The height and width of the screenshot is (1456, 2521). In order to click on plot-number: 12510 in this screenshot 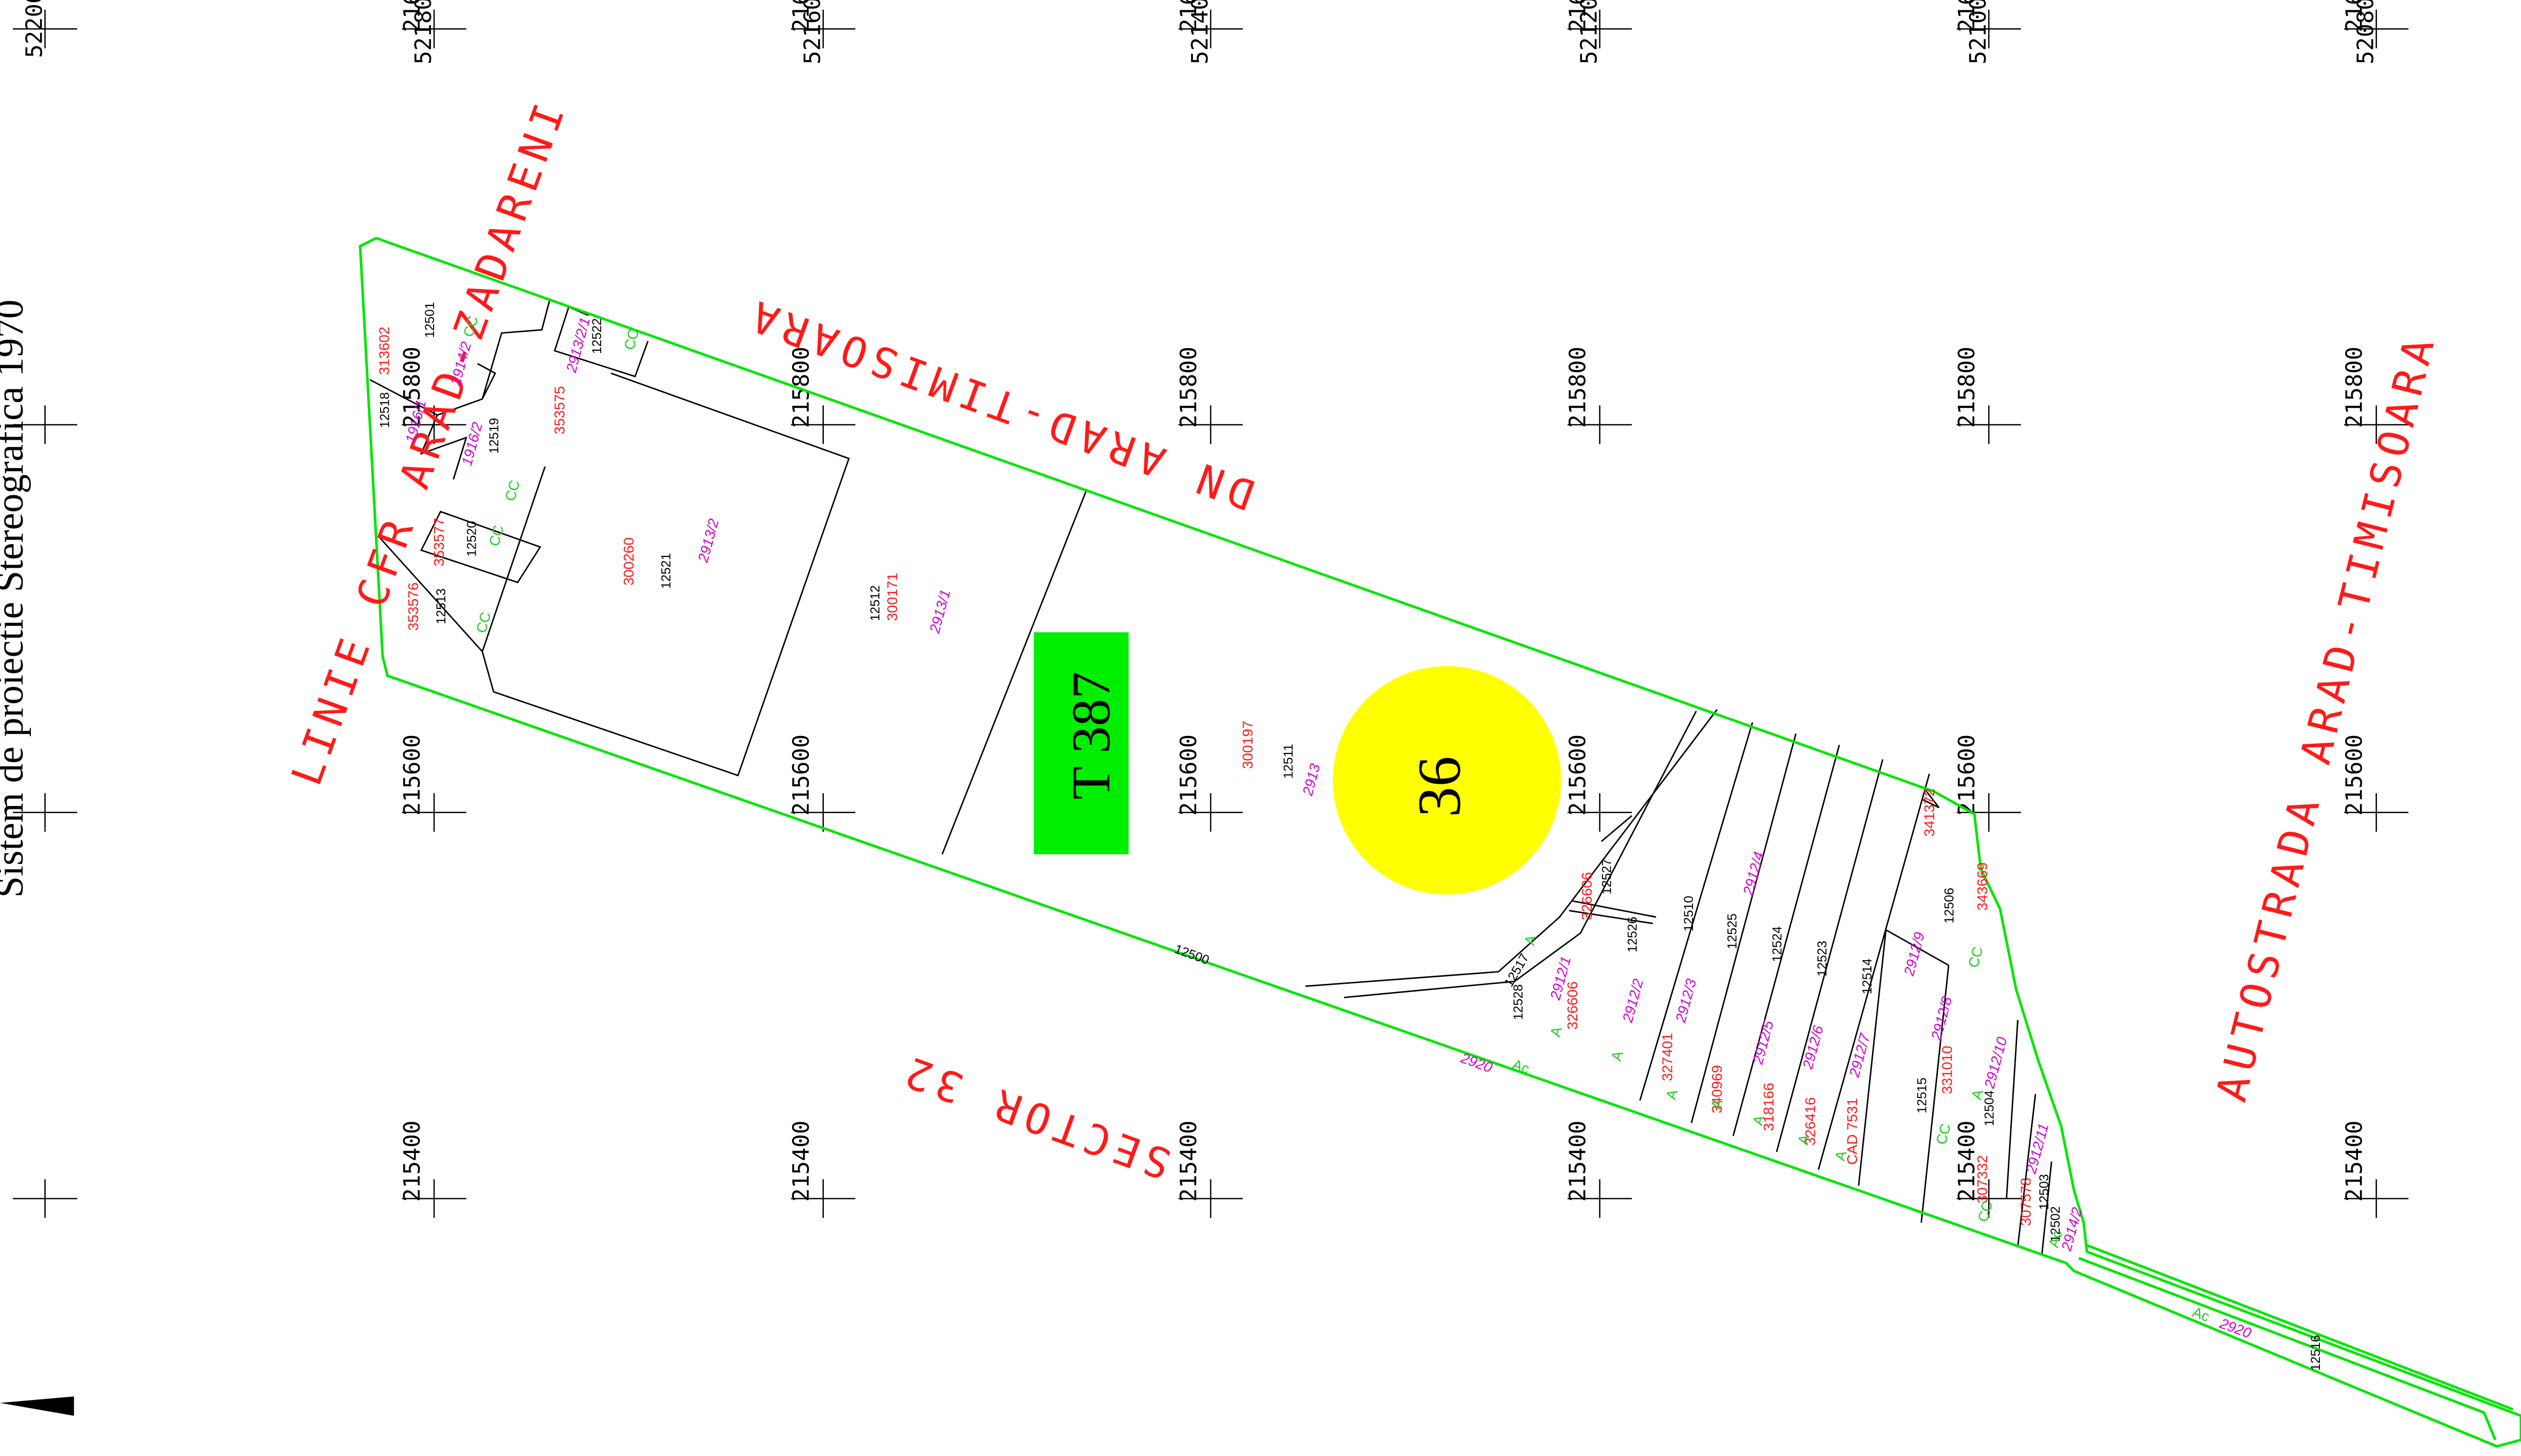, I will do `click(1689, 914)`.